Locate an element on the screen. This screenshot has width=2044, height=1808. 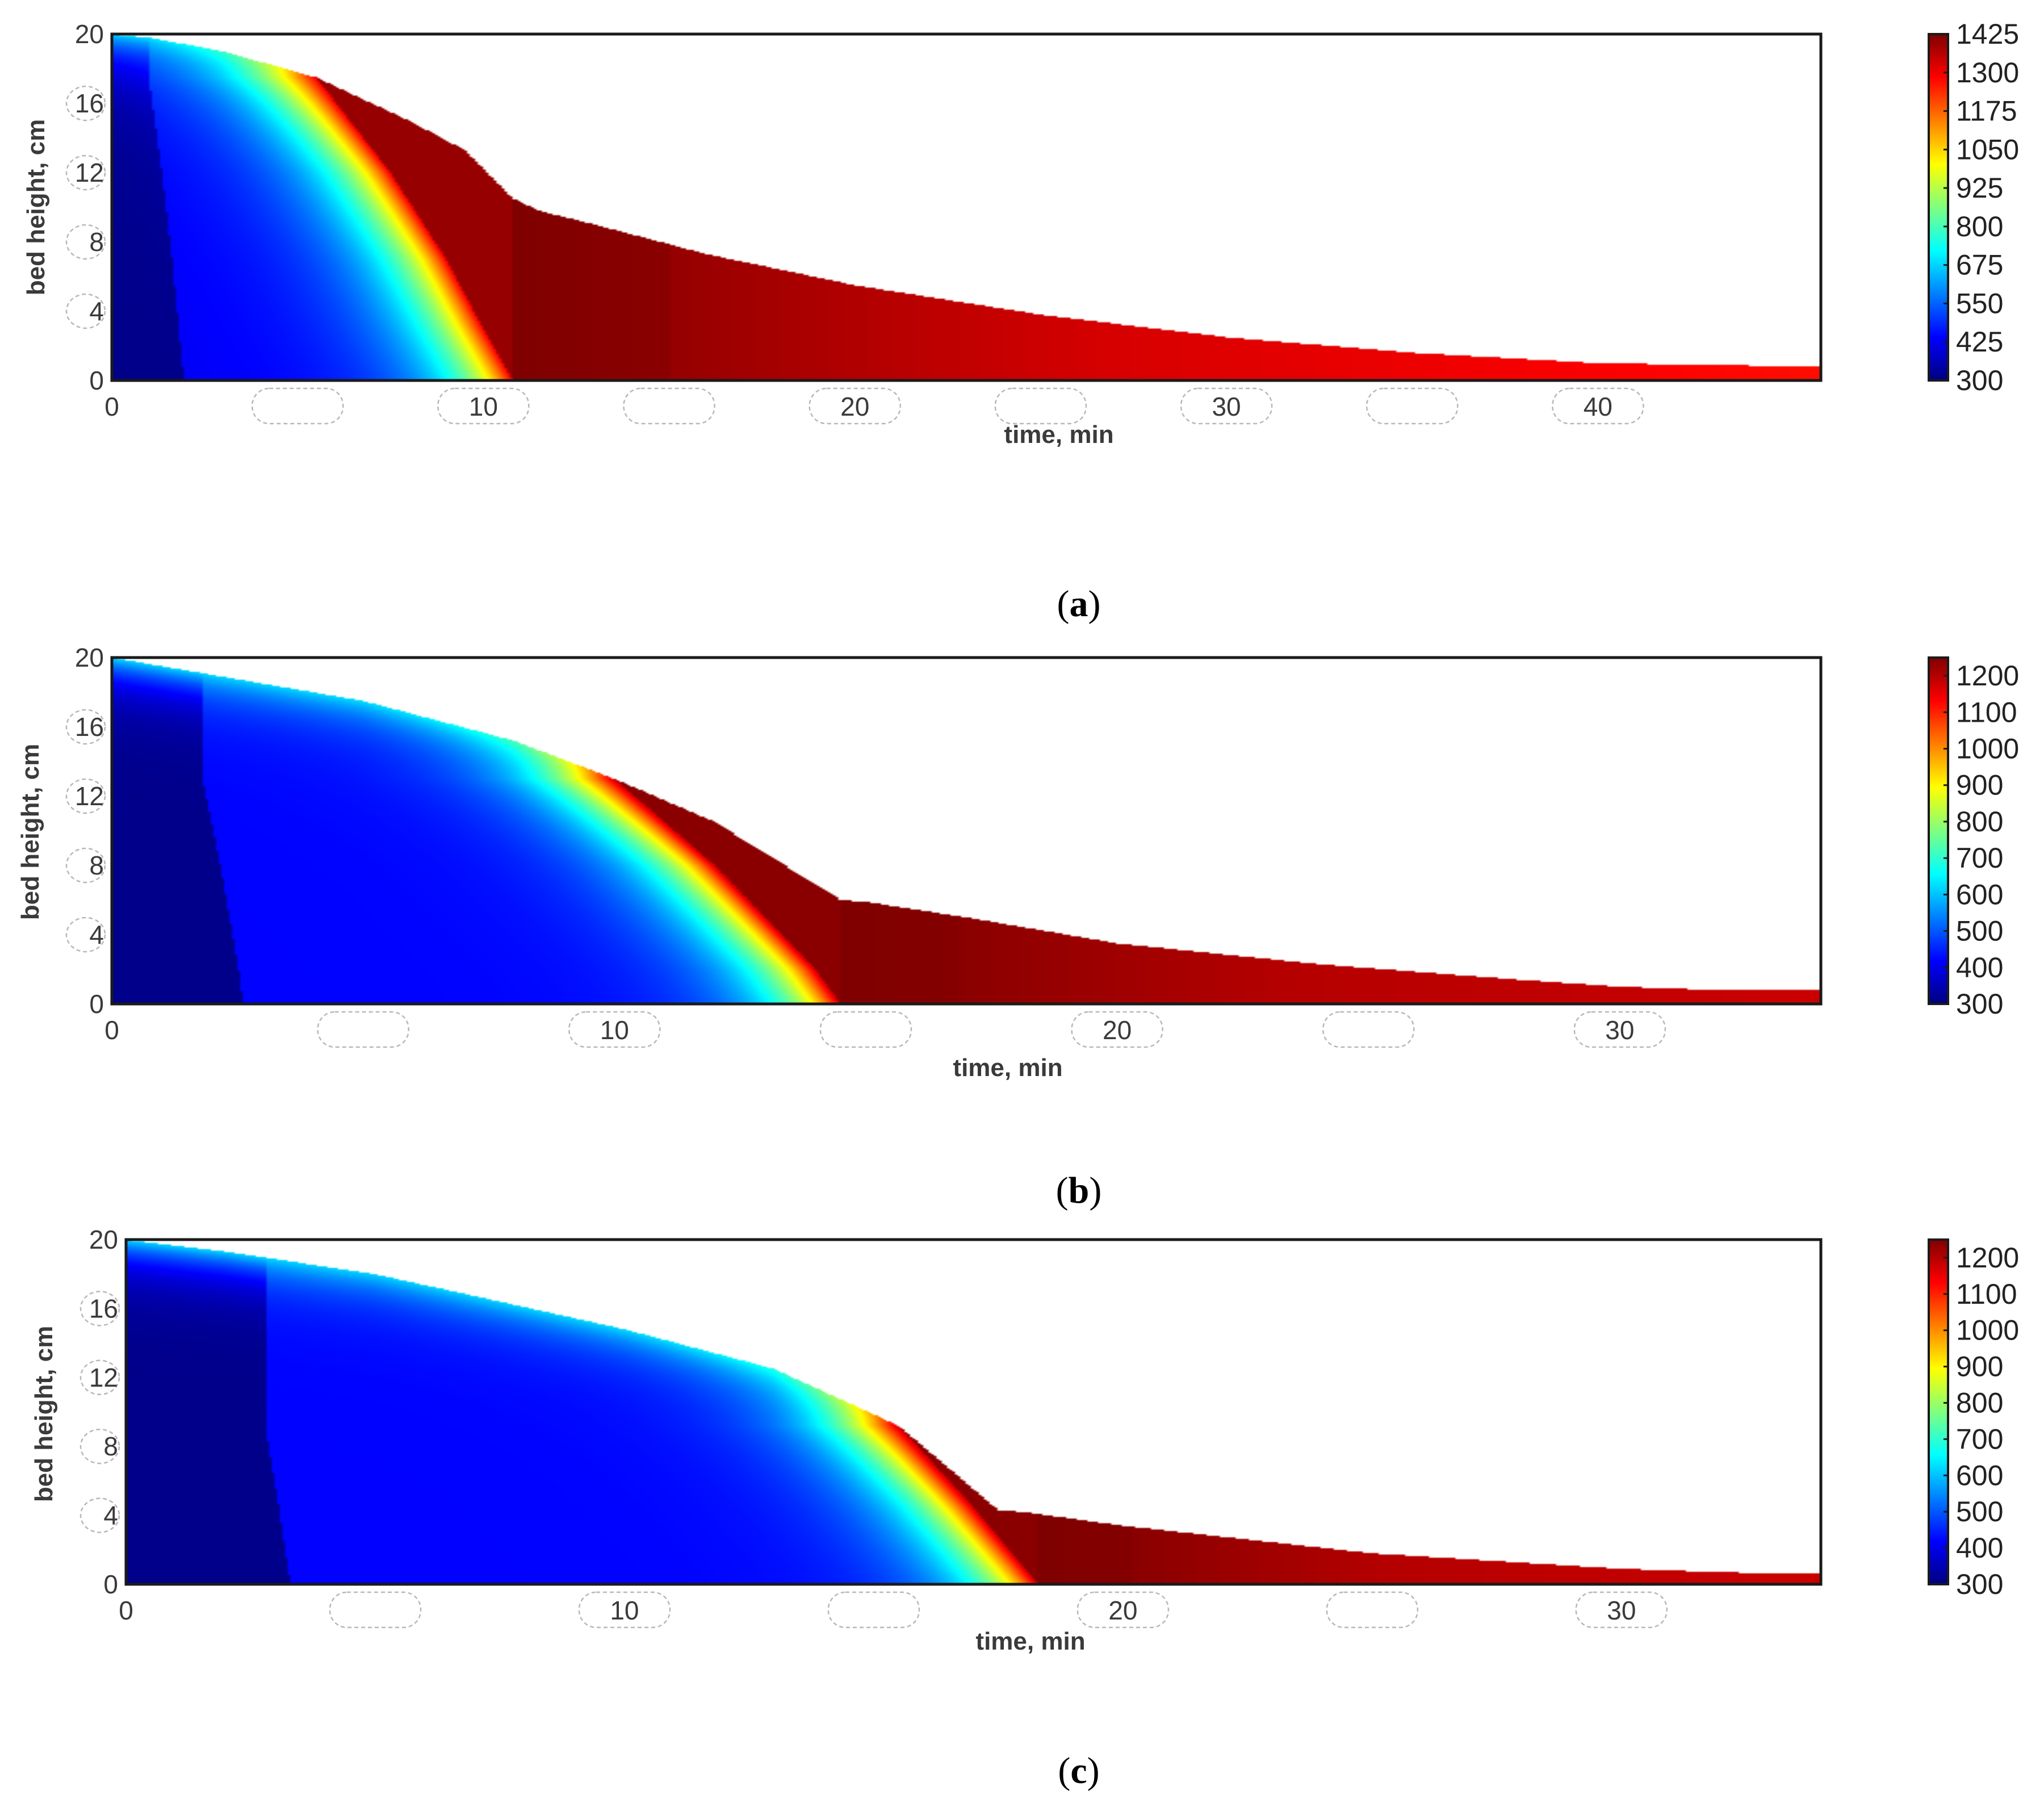
x-tick-labels-b: 0 10 20 30 is located at coordinates (885, 1029).